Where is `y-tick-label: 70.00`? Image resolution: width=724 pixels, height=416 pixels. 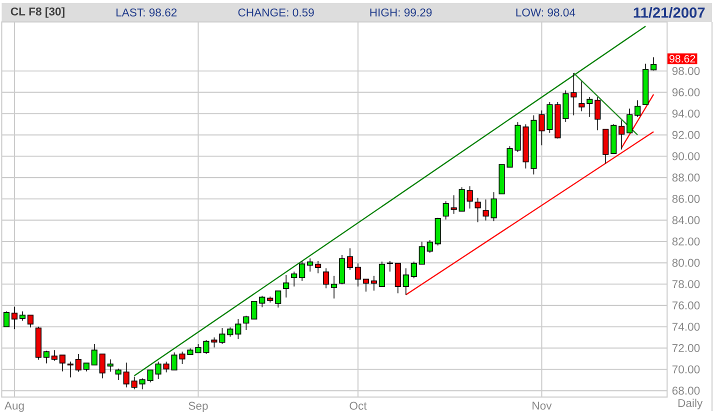
y-tick-label: 70.00 is located at coordinates (686, 369).